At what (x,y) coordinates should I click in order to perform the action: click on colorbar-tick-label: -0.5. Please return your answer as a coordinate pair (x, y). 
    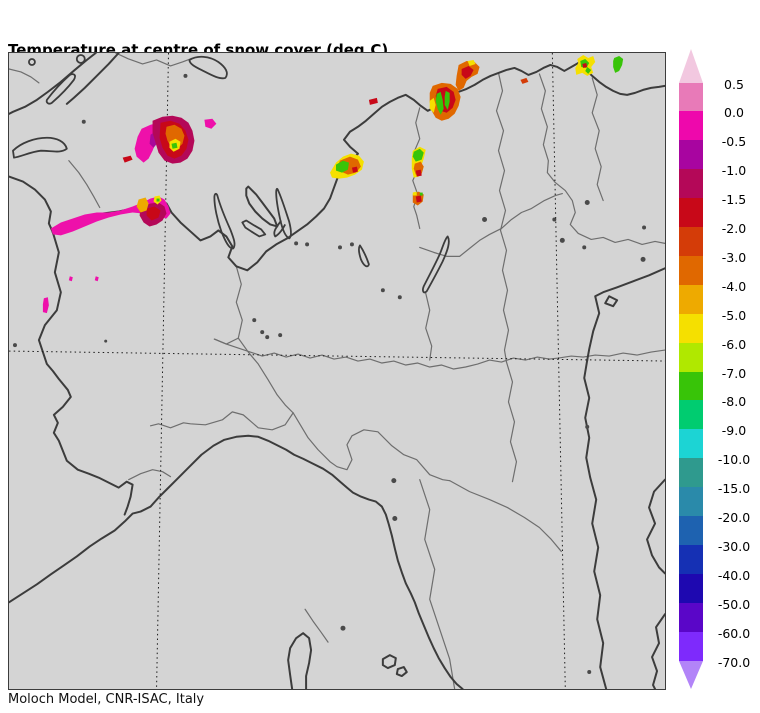
    Looking at the image, I should click on (734, 142).